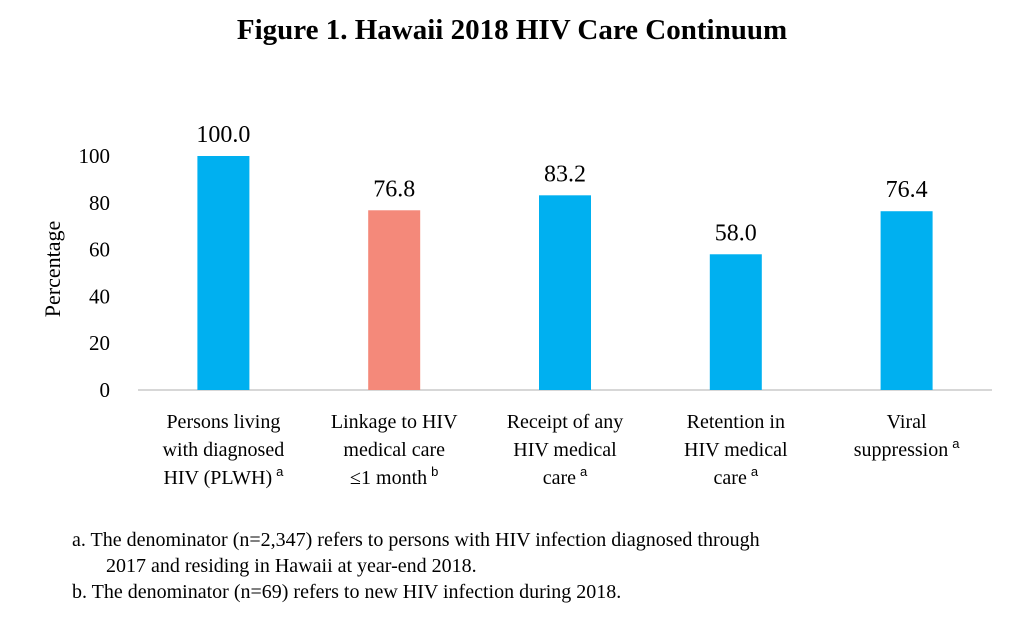 Image resolution: width=1024 pixels, height=628 pixels. What do you see at coordinates (394, 450) in the screenshot?
I see `category-label: medical care` at bounding box center [394, 450].